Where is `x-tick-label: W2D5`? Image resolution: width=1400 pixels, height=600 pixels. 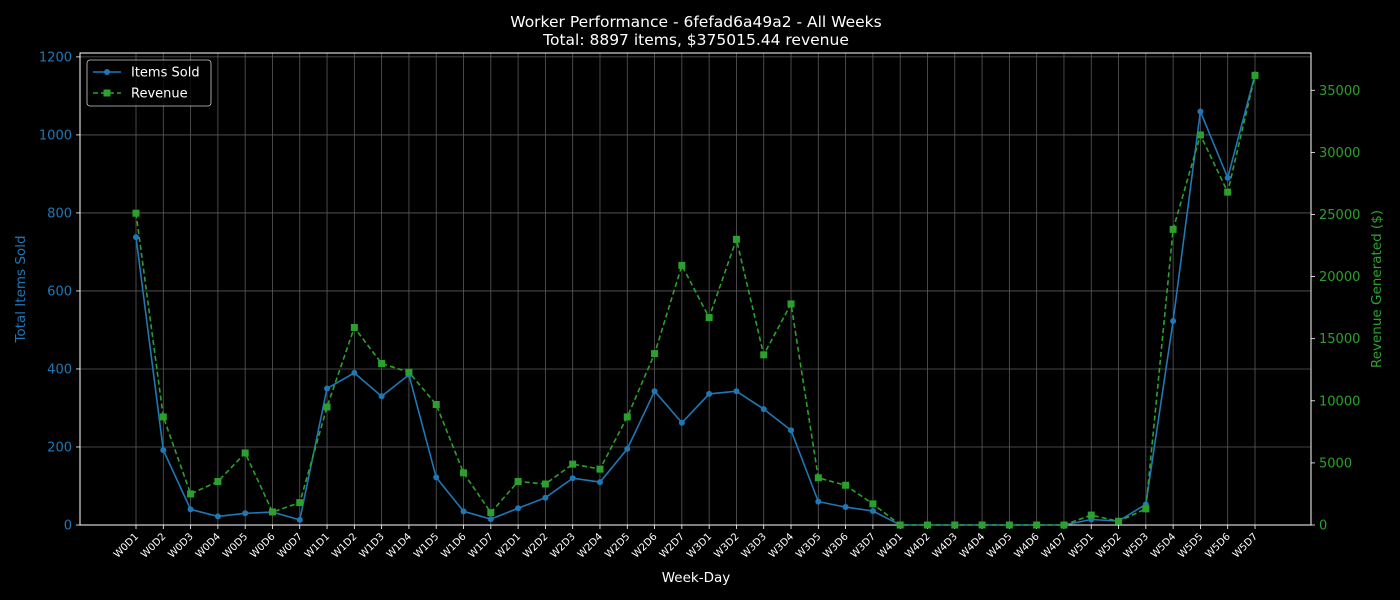
x-tick-label: W2D5 is located at coordinates (617, 545).